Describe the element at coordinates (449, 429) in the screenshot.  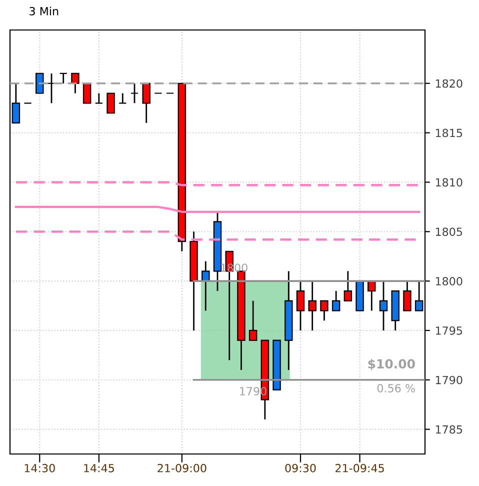
I see `y-tick-label: 1785` at that location.